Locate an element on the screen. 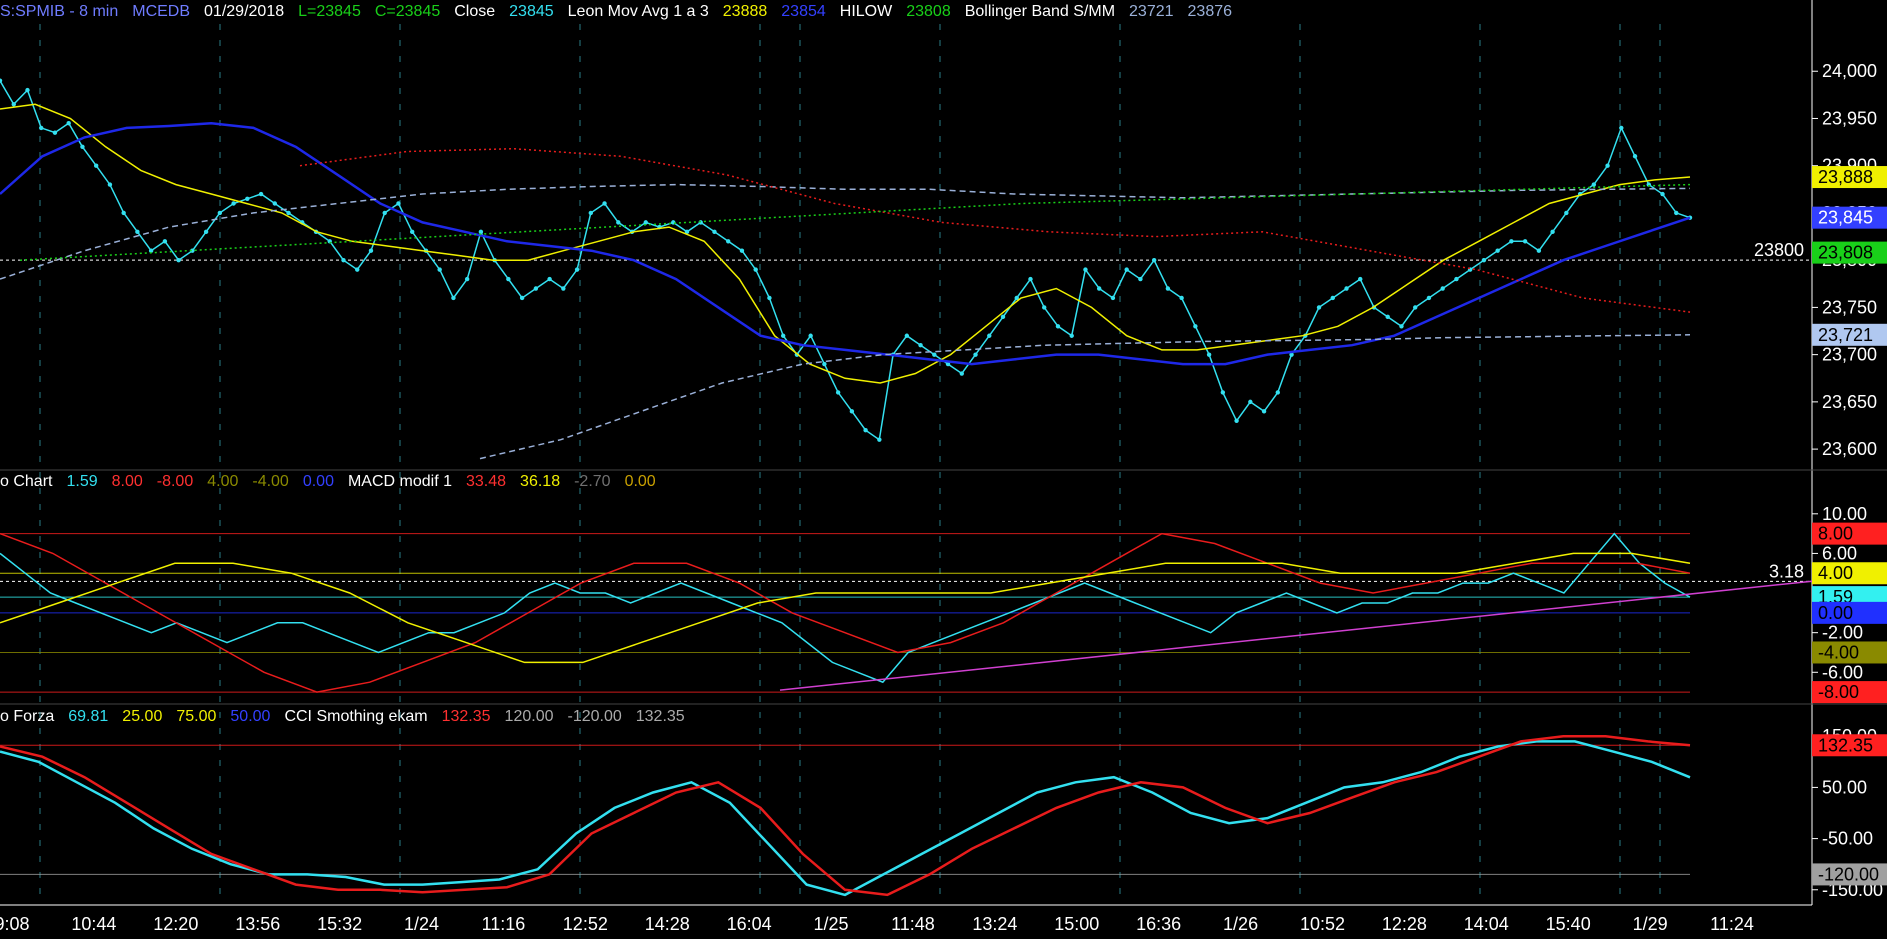  x-tick-label: 11:24 is located at coordinates (1732, 924).